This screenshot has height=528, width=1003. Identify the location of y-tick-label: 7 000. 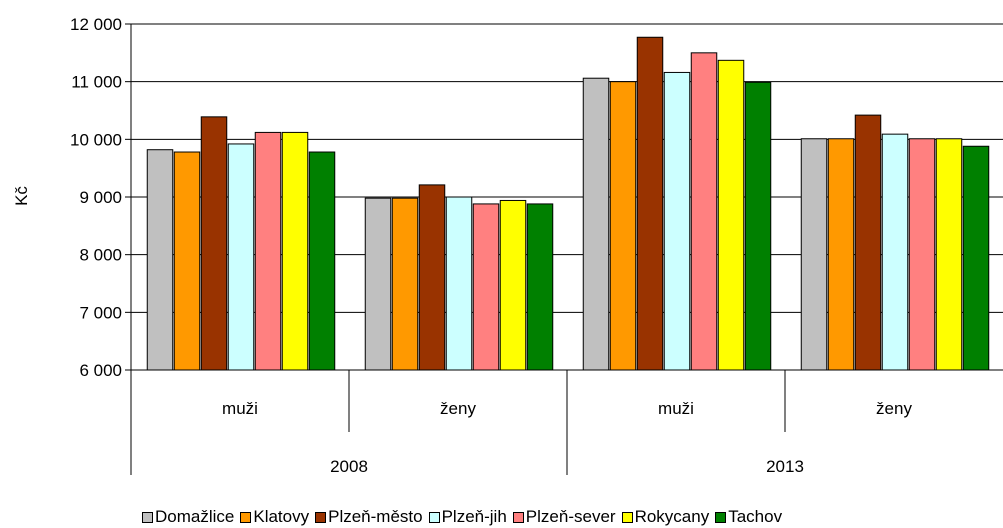
(100, 312).